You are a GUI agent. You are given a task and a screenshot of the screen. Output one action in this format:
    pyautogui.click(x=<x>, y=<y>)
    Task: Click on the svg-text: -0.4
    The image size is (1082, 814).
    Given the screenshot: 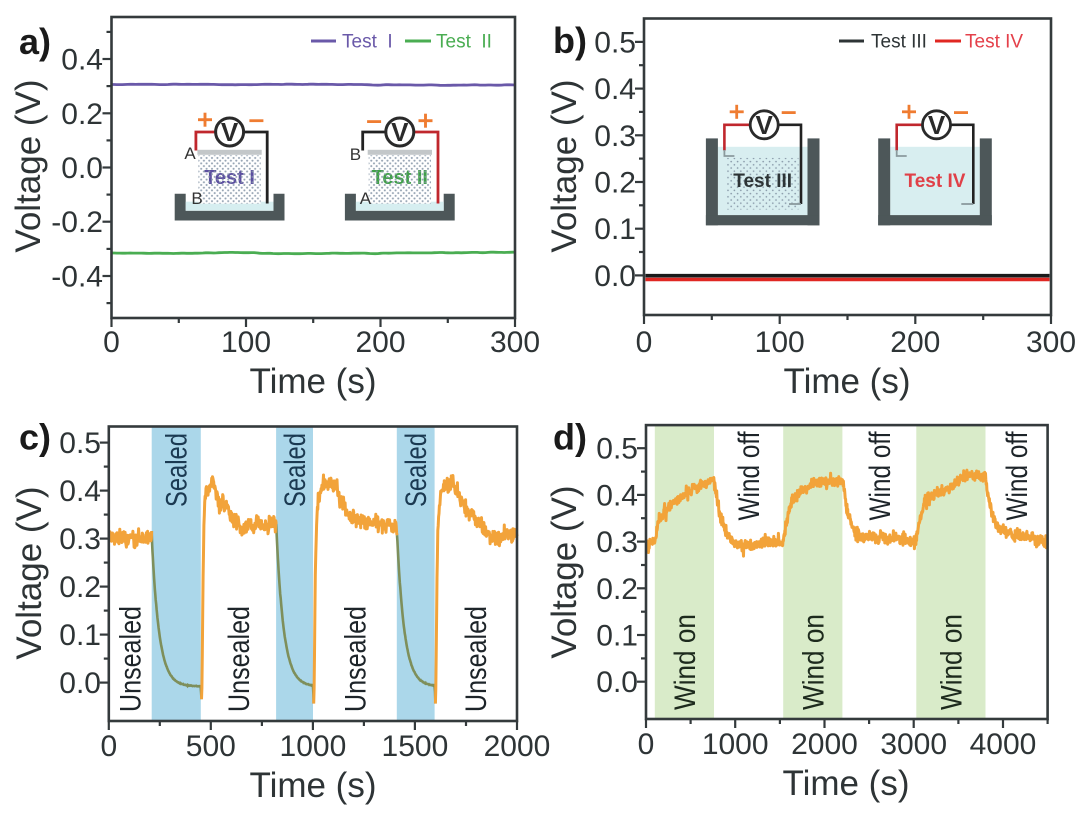 What is the action you would take?
    pyautogui.click(x=77, y=277)
    